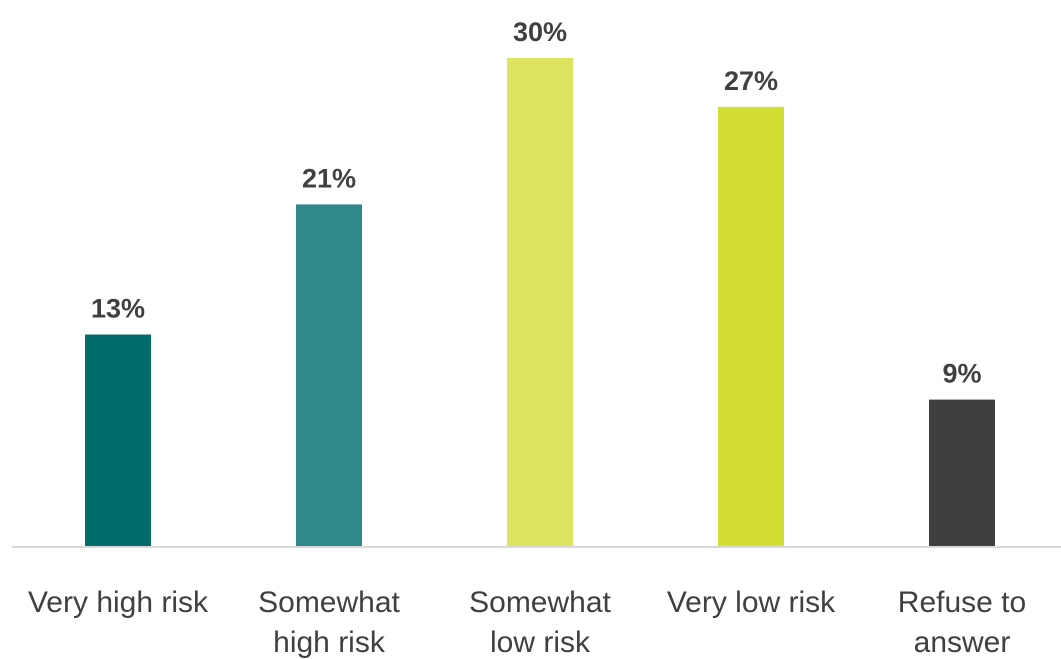 The height and width of the screenshot is (659, 1061). Describe the element at coordinates (962, 622) in the screenshot. I see `category-label-4: Refuse to answer` at that location.